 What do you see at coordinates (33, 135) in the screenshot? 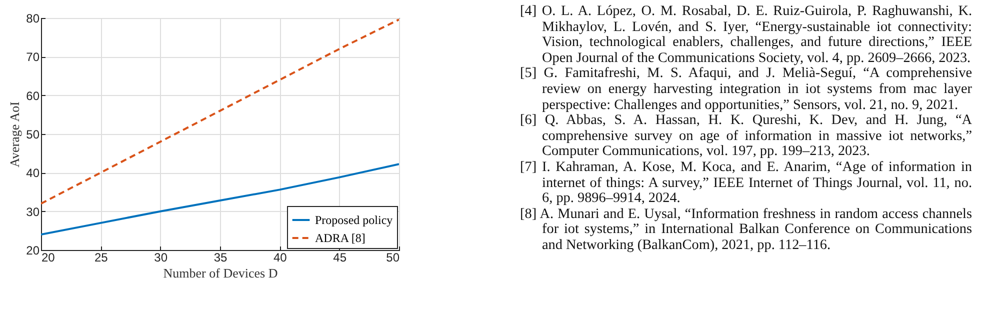
I see `y-tick-label: 50` at bounding box center [33, 135].